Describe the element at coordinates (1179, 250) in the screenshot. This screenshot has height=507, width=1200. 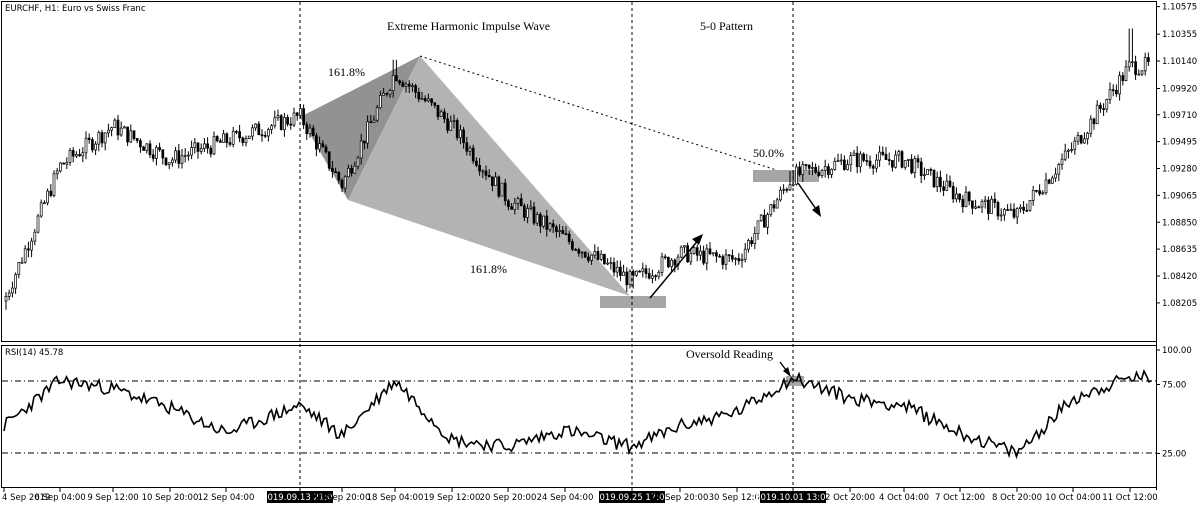
I see `price-tick-label: 1.08635` at that location.